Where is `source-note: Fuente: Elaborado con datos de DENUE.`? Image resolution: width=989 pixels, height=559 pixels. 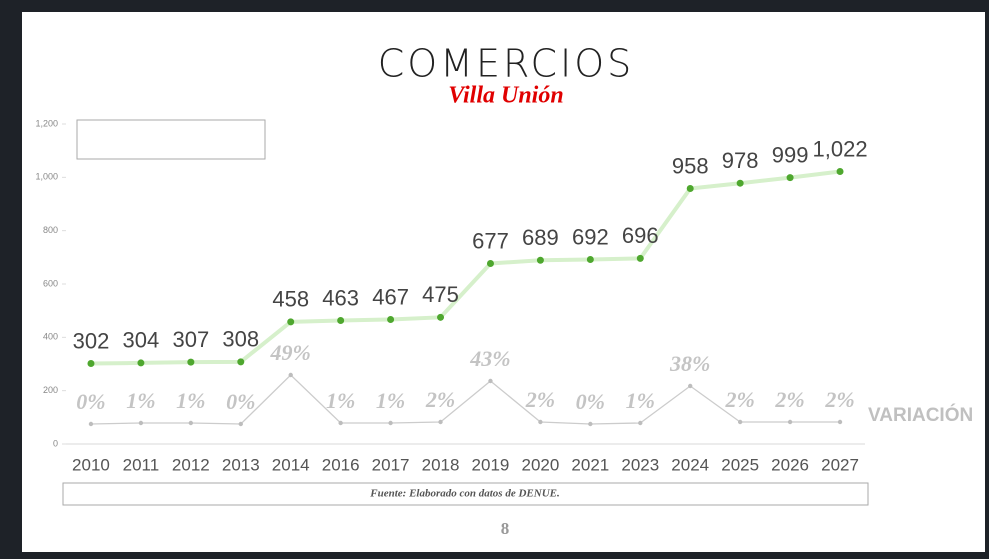
source-note: Fuente: Elaborado con datos de DENUE. is located at coordinates (464, 494).